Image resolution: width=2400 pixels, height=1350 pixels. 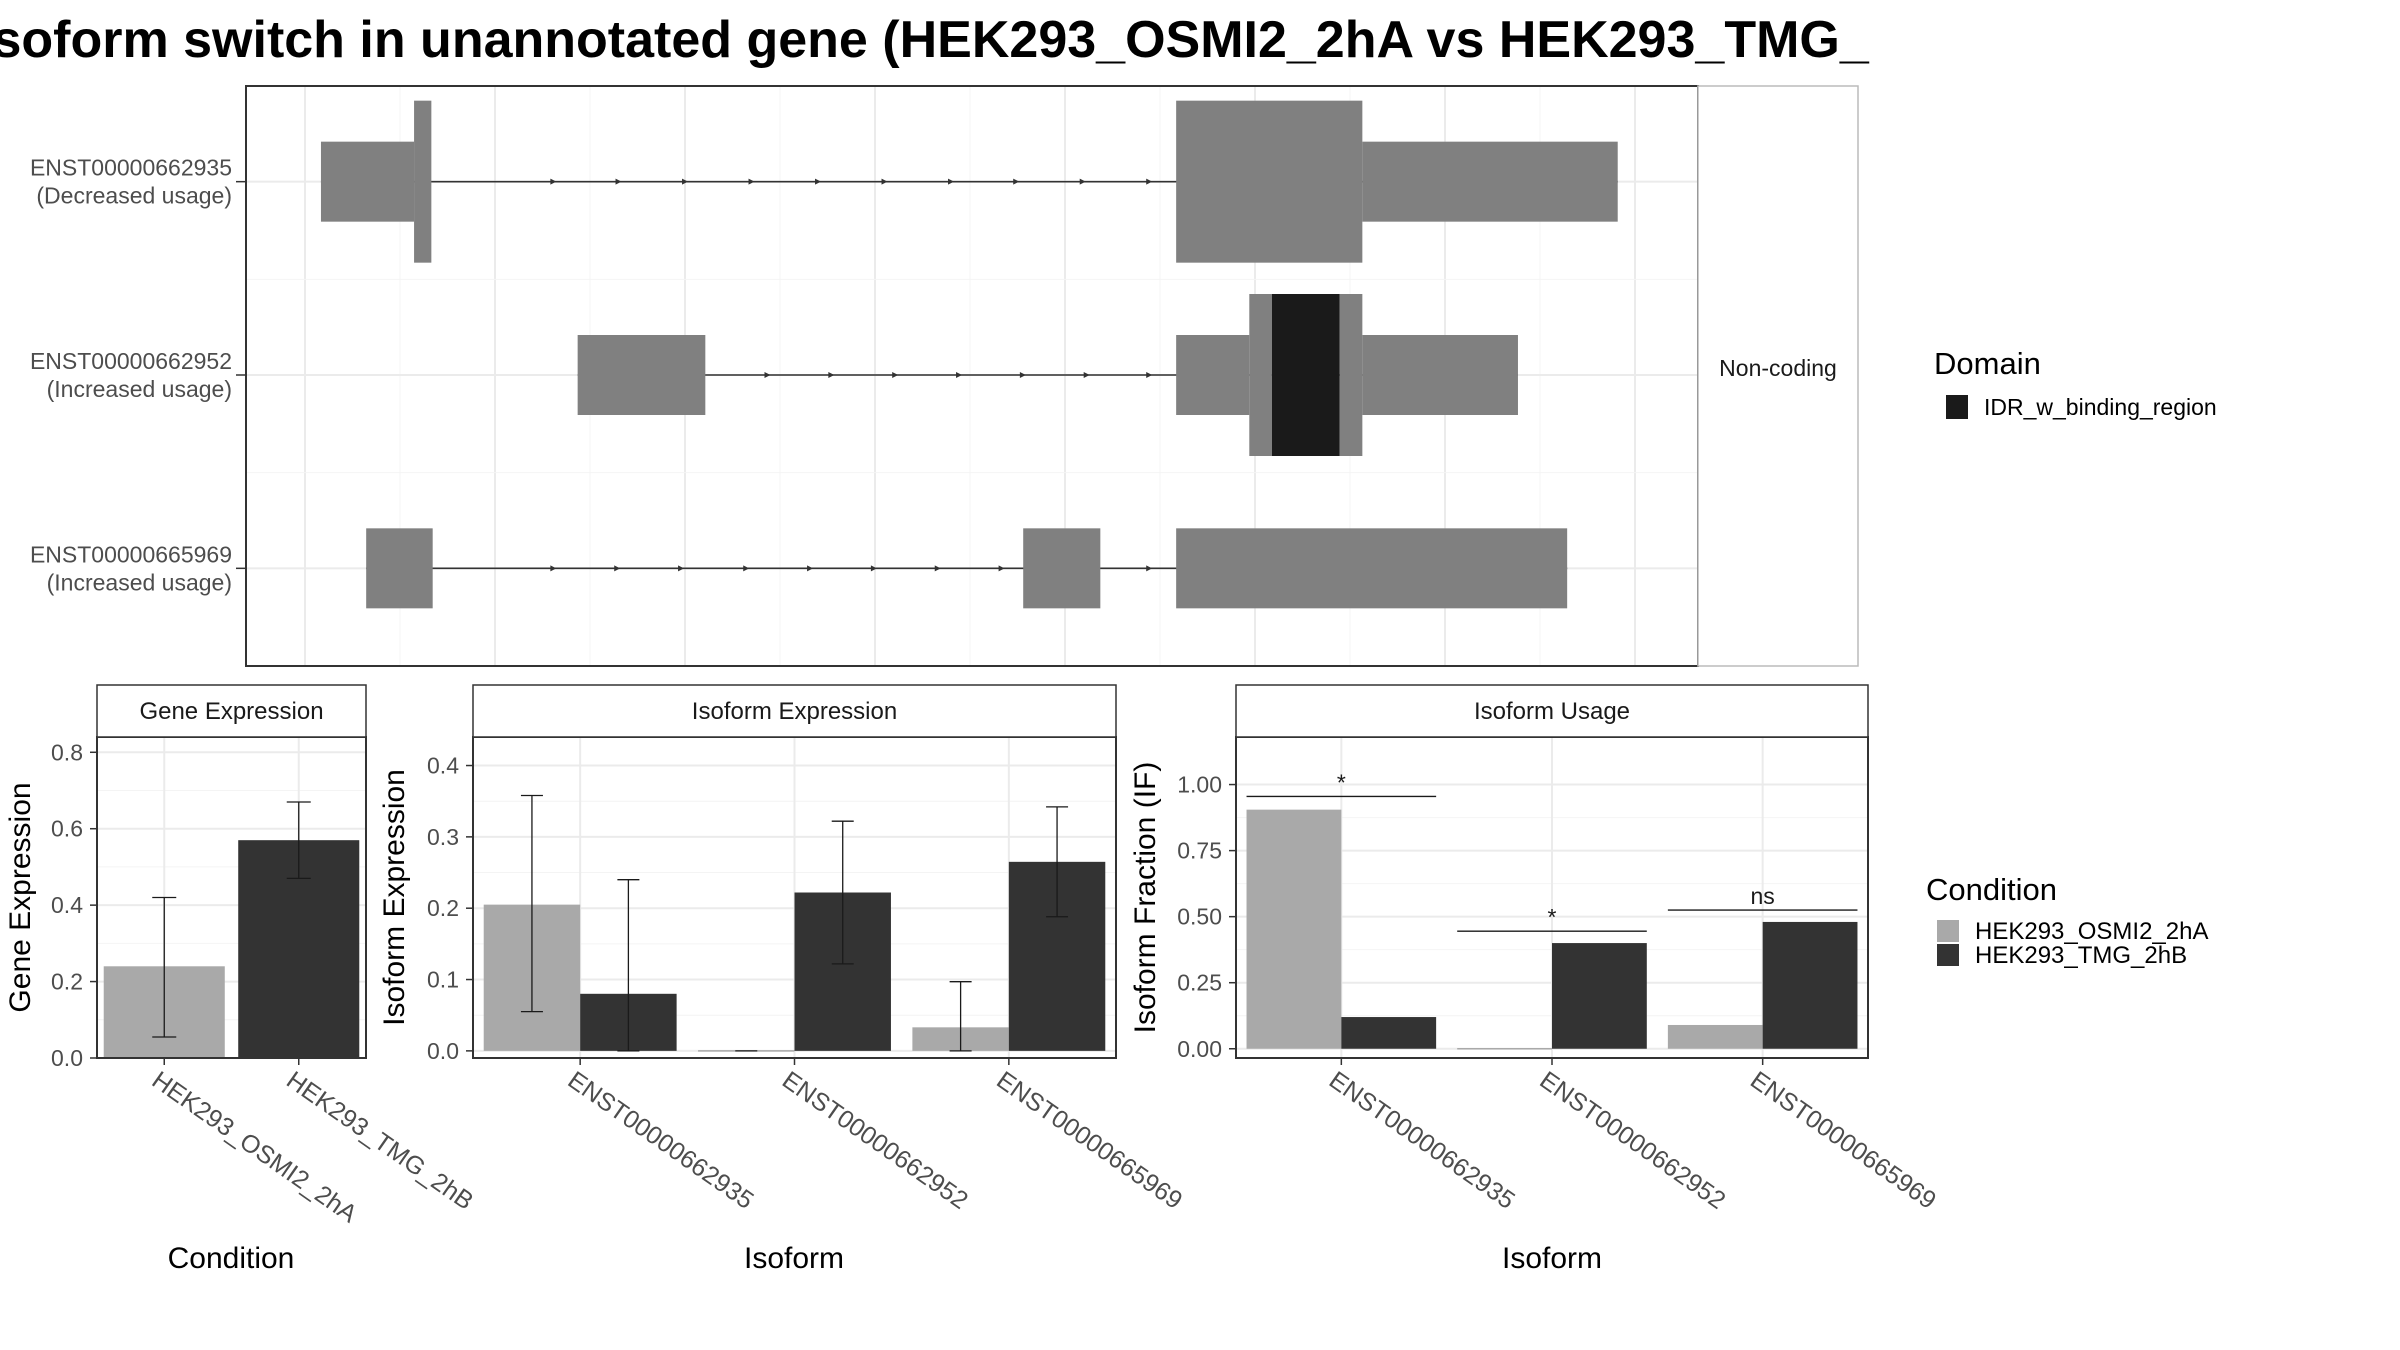 I want to click on facet-label: Non-coding, so click(x=1778, y=368).